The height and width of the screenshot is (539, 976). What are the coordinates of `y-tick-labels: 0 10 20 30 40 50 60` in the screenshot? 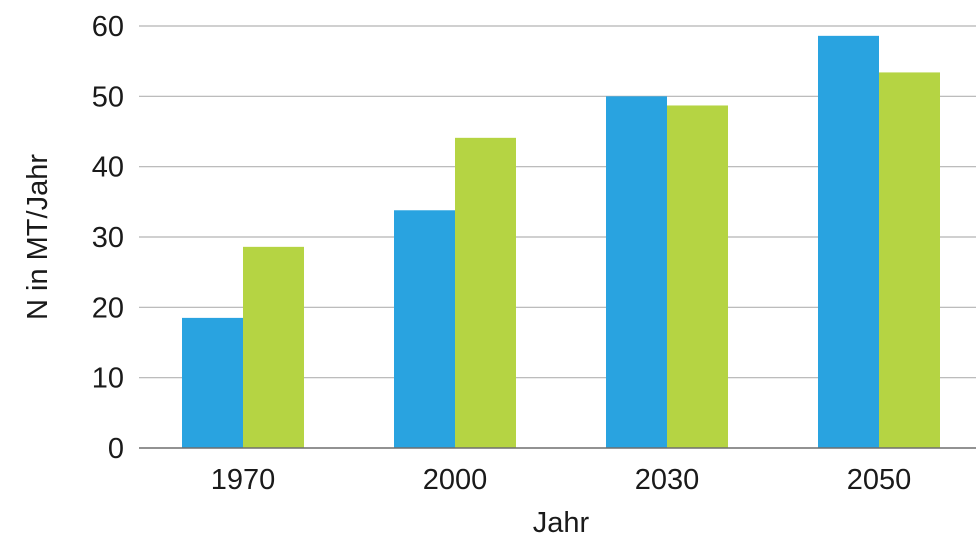 It's located at (108, 238).